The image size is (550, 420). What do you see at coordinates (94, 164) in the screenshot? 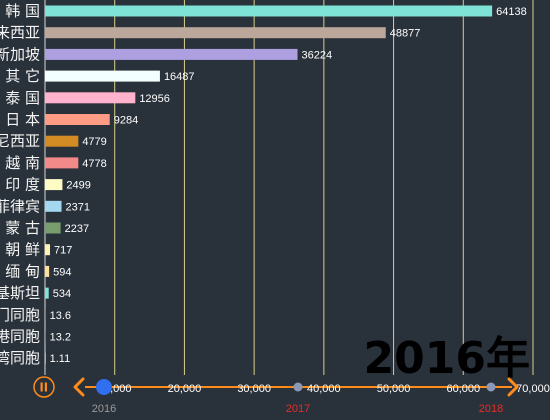
I see `value-label: 4778` at bounding box center [94, 164].